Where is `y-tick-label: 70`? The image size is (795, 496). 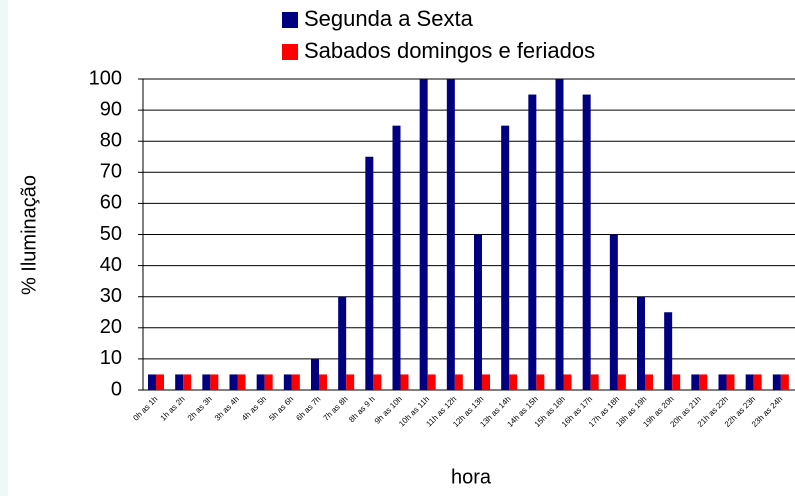 y-tick-label: 70 is located at coordinates (111, 172).